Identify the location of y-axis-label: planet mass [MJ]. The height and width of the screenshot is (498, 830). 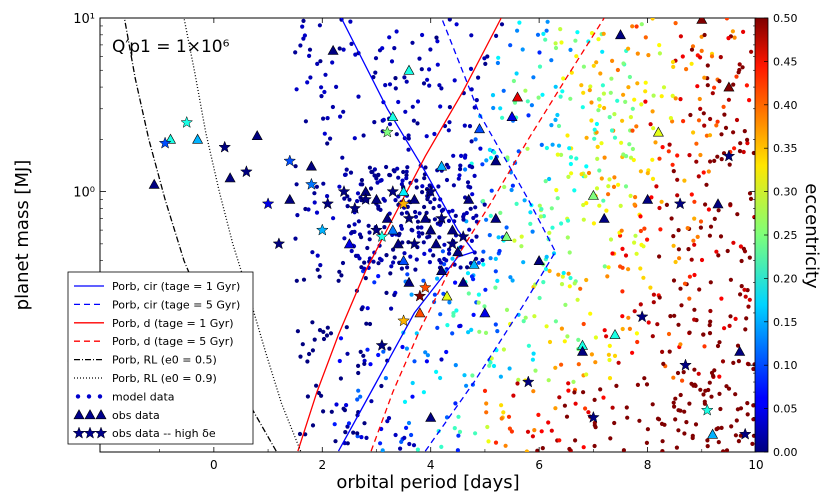
(22, 235).